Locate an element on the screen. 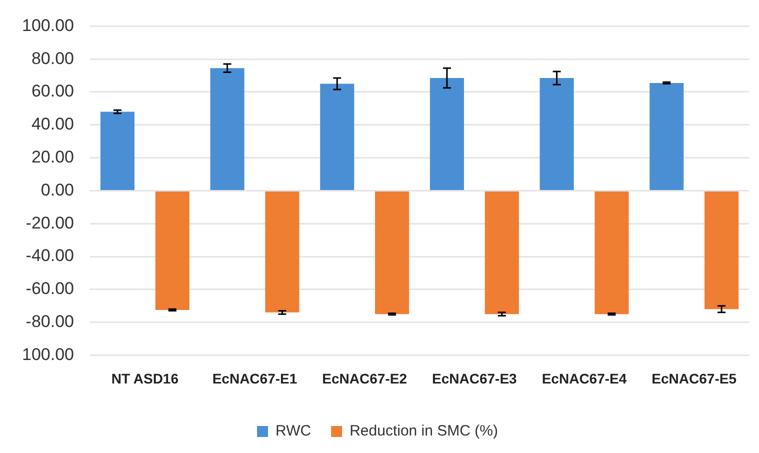  y-tick-label: -60.00 is located at coordinates (50, 288).